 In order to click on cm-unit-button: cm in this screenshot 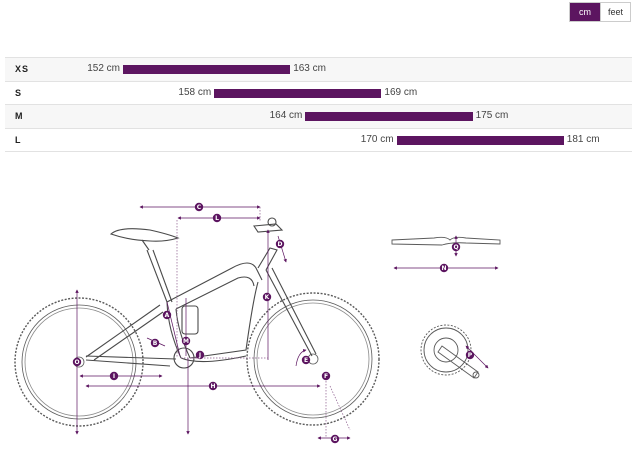, I will do `click(585, 12)`.